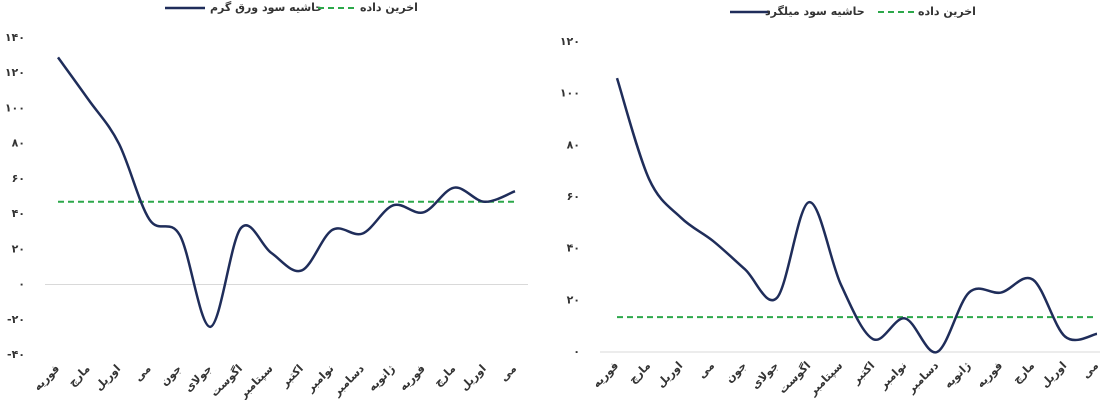 This screenshot has width=1102, height=400. What do you see at coordinates (15, 37) in the screenshot?
I see `y-tick-label: ۱۴۰` at bounding box center [15, 37].